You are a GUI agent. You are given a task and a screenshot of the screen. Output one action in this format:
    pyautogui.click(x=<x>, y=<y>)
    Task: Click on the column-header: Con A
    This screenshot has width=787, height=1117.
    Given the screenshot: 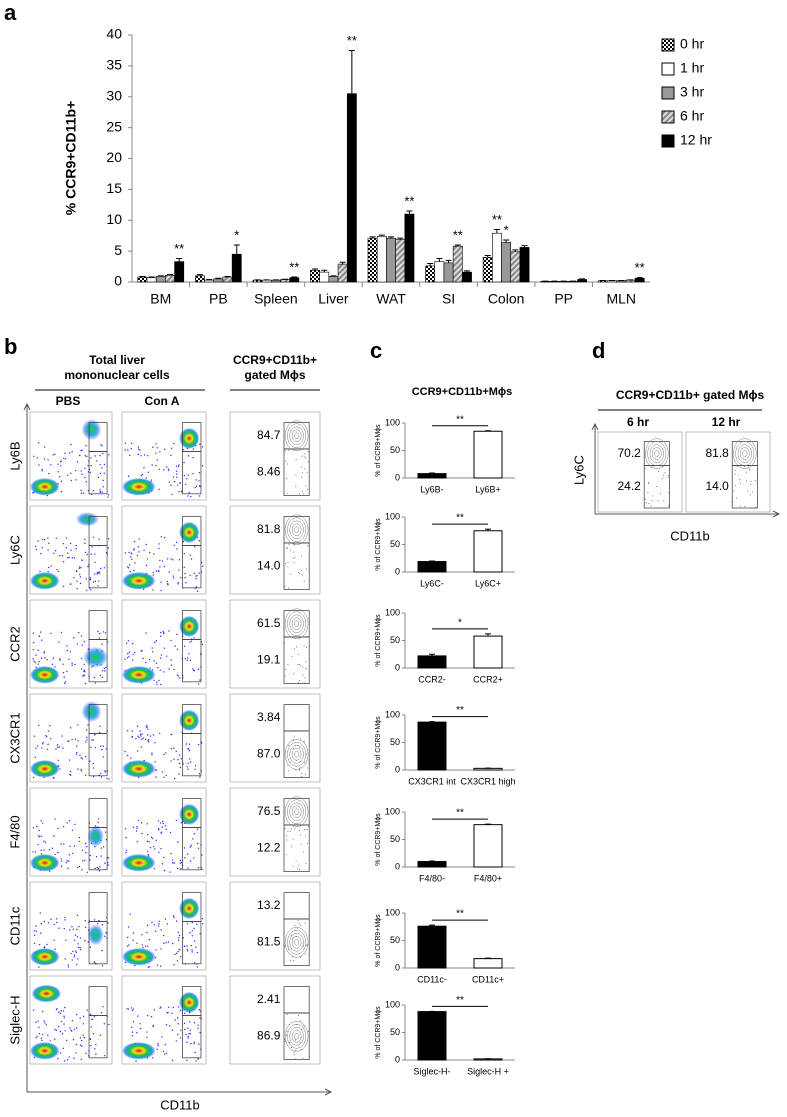 What is the action you would take?
    pyautogui.click(x=162, y=401)
    